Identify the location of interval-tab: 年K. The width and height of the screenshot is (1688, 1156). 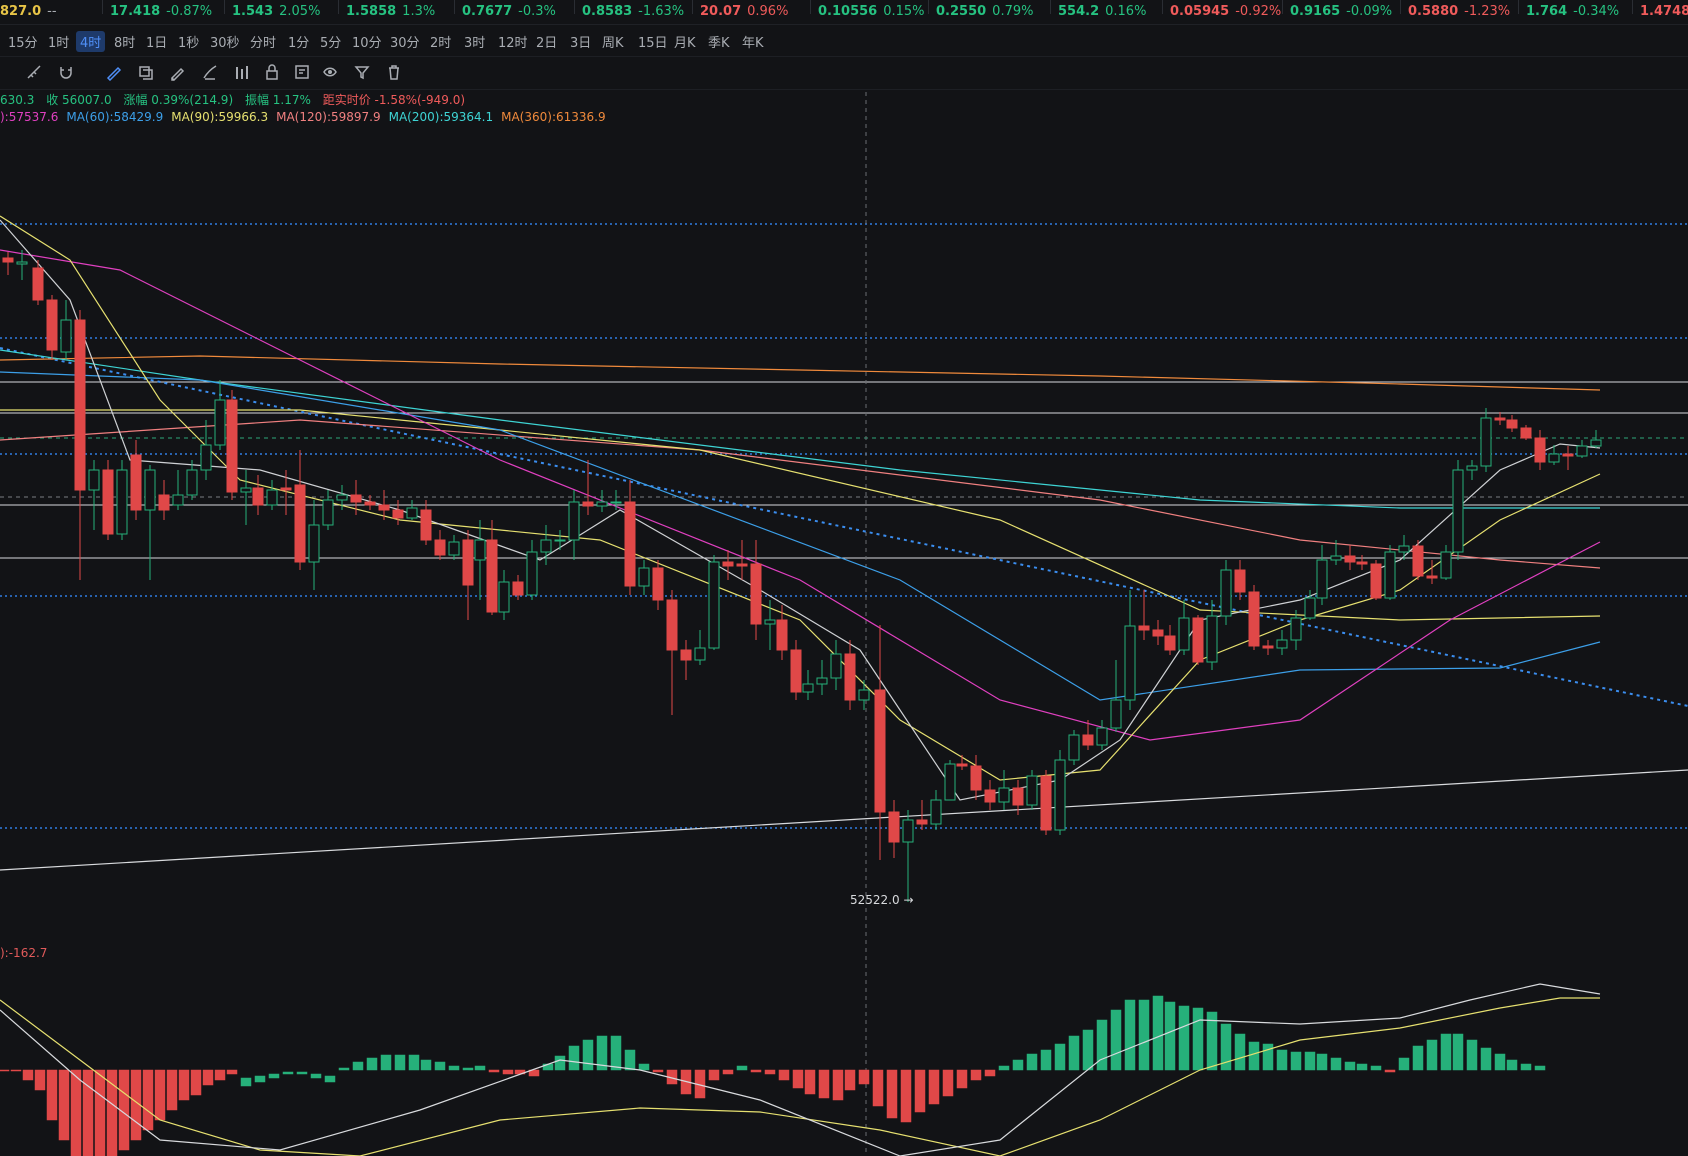
(753, 43).